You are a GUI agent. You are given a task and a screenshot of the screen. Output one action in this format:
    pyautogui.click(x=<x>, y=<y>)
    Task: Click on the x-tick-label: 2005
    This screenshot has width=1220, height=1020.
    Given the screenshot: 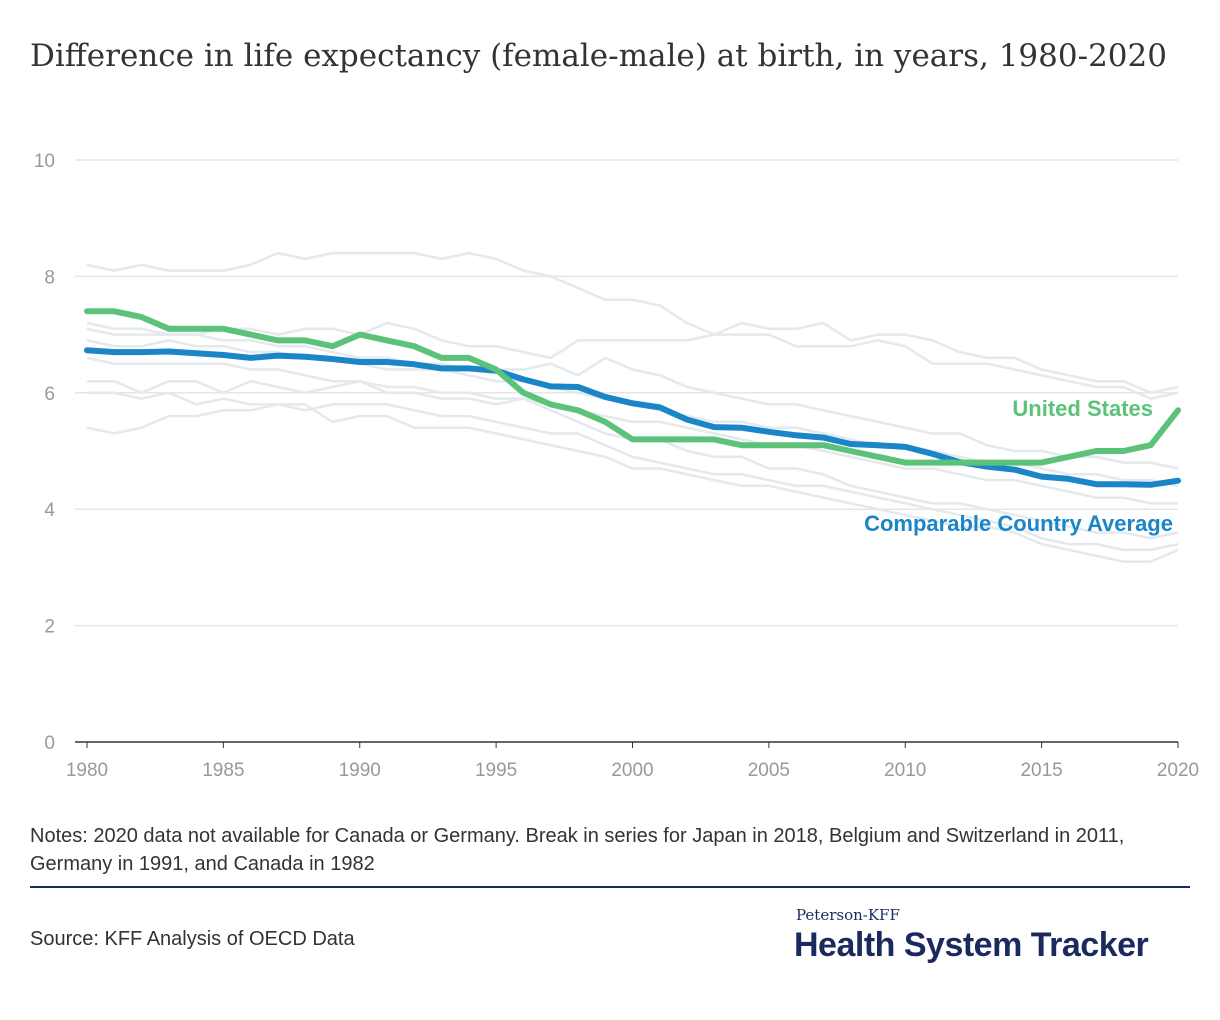 What is the action you would take?
    pyautogui.click(x=769, y=770)
    